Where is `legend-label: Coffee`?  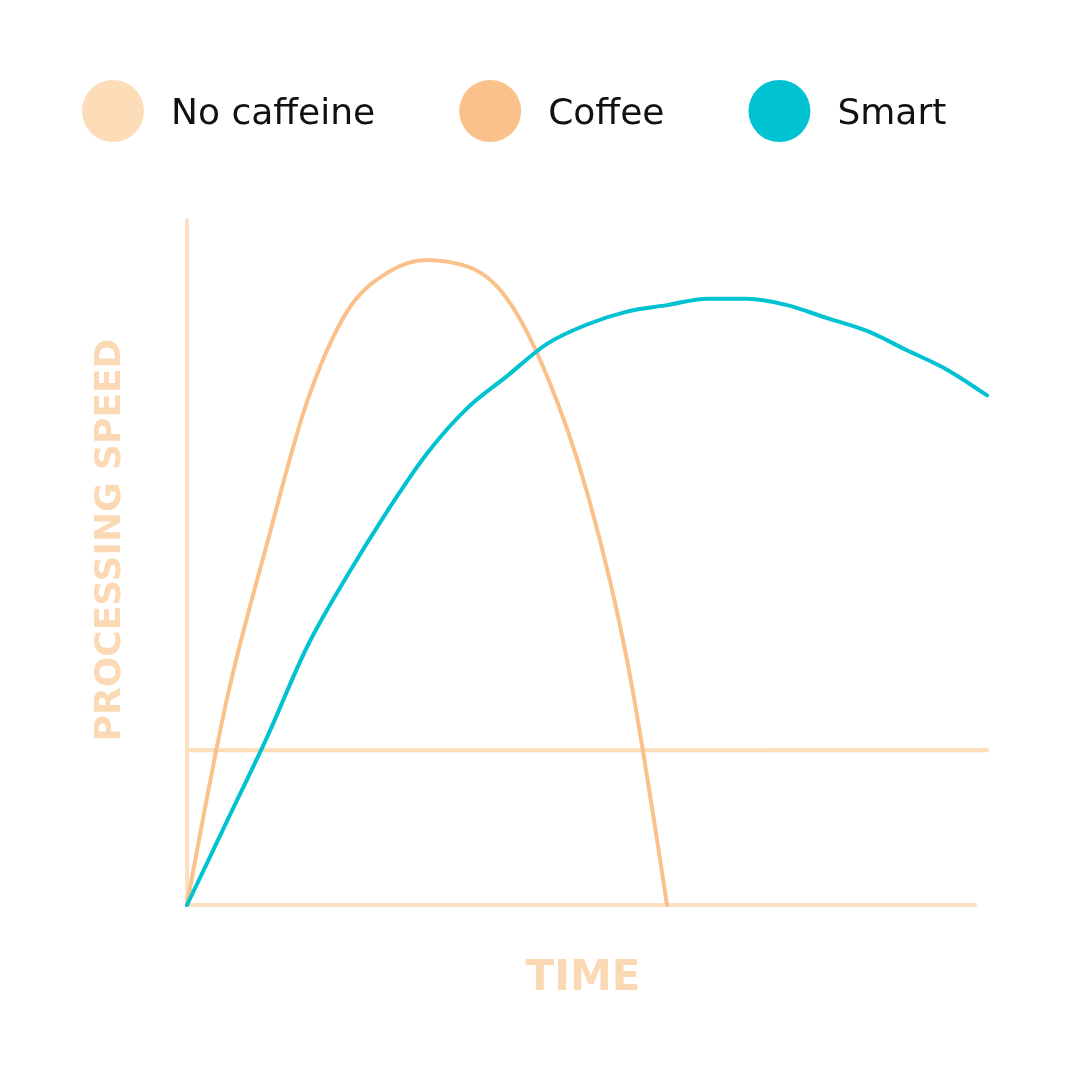
legend-label: Coffee is located at coordinates (606, 111).